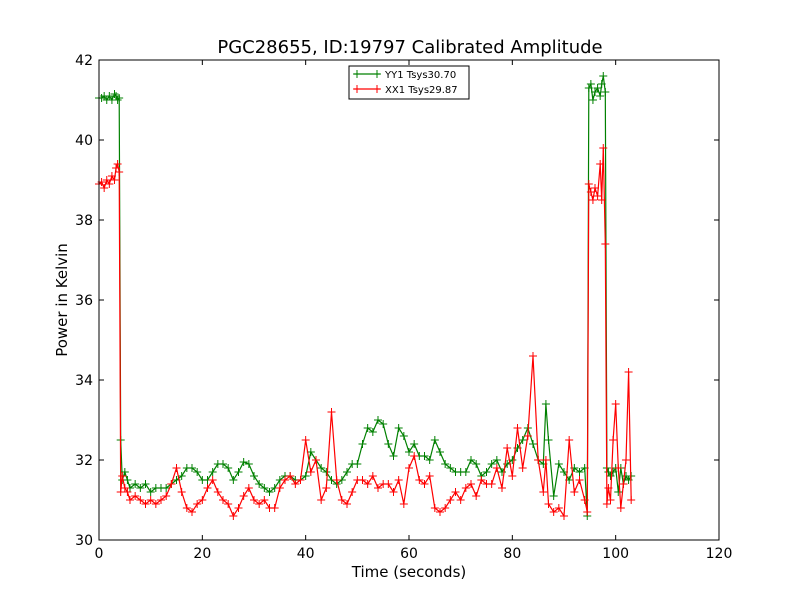 This screenshot has width=800, height=600. I want to click on y-tick-label: 40, so click(84, 141).